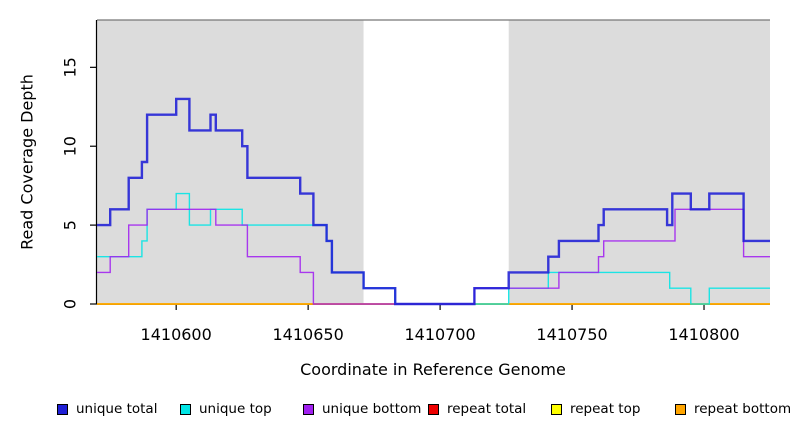 Image resolution: width=792 pixels, height=432 pixels. I want to click on x-tick-label: 1410700, so click(439, 334).